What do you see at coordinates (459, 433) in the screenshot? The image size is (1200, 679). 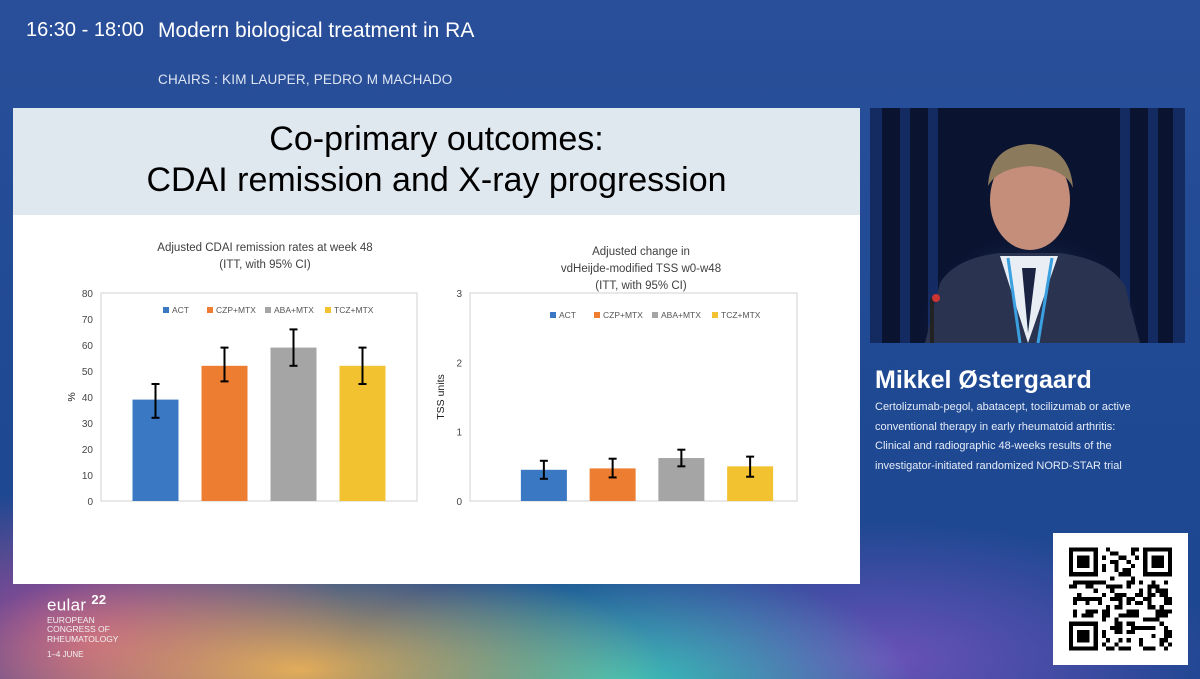 I see `y-tick-label: 1` at bounding box center [459, 433].